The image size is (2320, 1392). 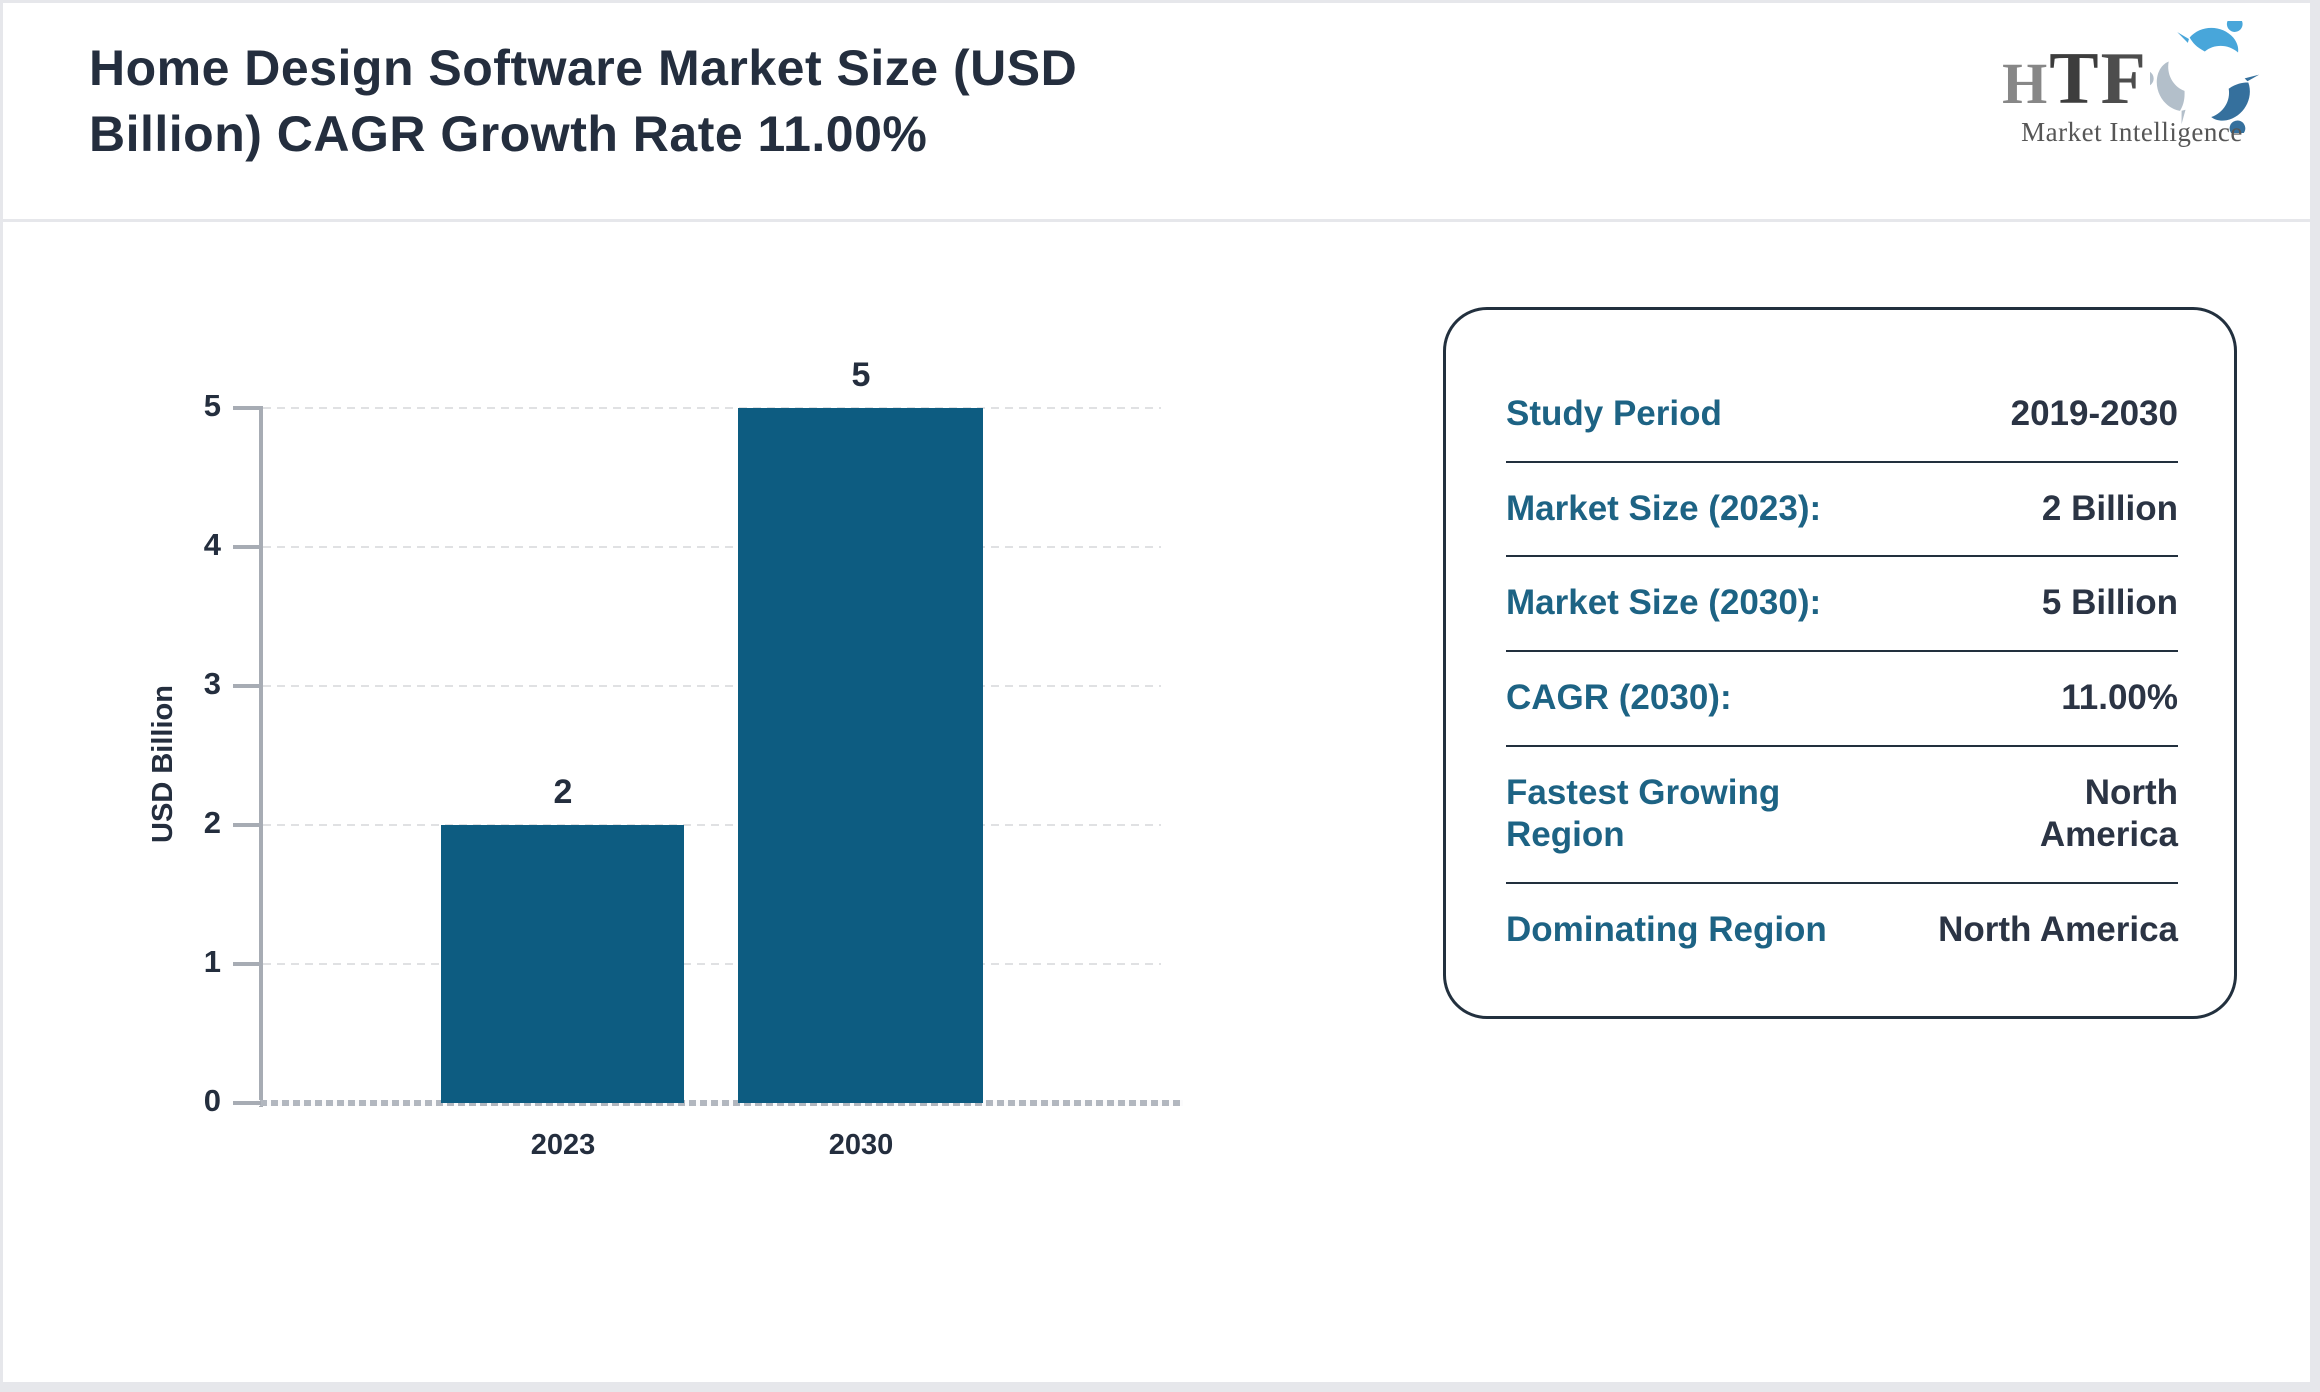 What do you see at coordinates (1842, 508) in the screenshot?
I see `panel-row-market-size-2023: Market Size (2023): 2 Billion` at bounding box center [1842, 508].